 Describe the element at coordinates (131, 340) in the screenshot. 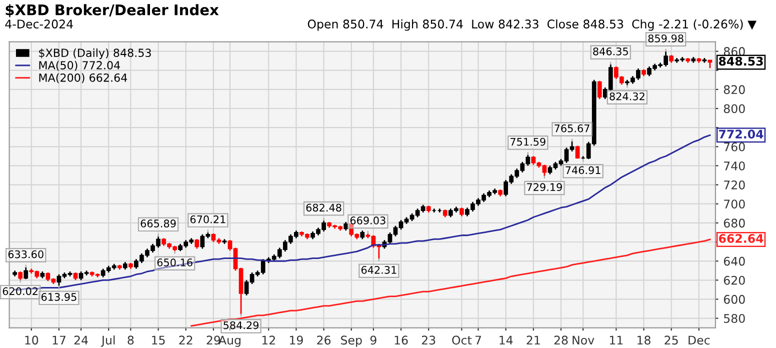

I see `x-tick-label: 8` at that location.